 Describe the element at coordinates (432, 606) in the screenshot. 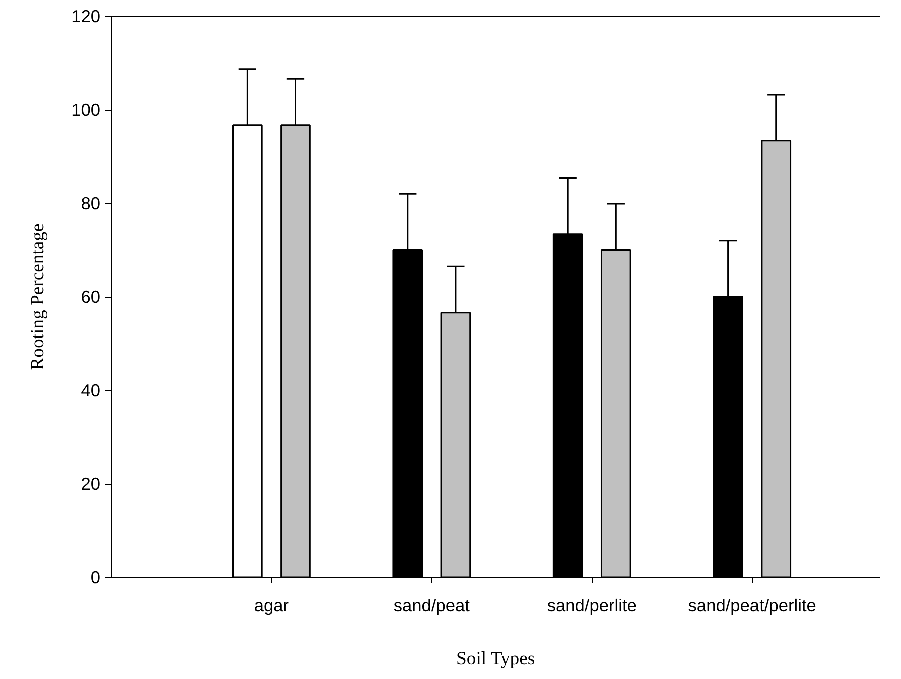

I see `x-tick-label: sand/peat` at that location.